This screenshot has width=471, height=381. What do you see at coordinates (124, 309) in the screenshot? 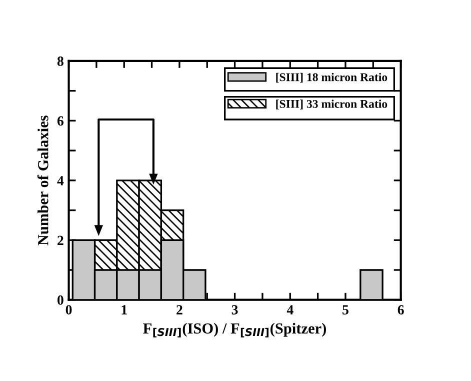
I see `x-tick-label: 1` at bounding box center [124, 309].